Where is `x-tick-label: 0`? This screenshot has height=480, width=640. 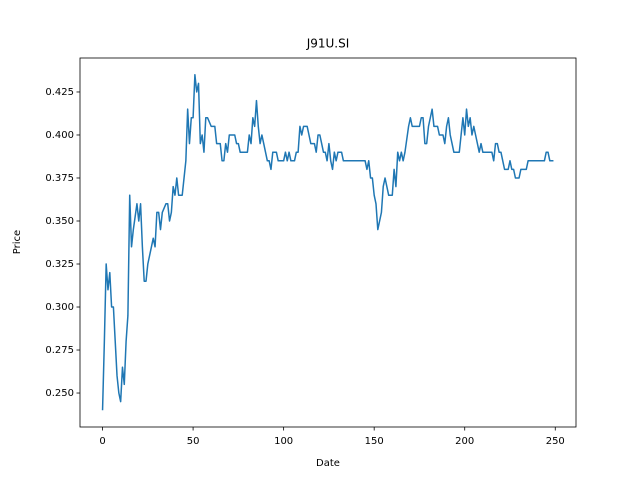
x-tick-label: 0 is located at coordinates (102, 441).